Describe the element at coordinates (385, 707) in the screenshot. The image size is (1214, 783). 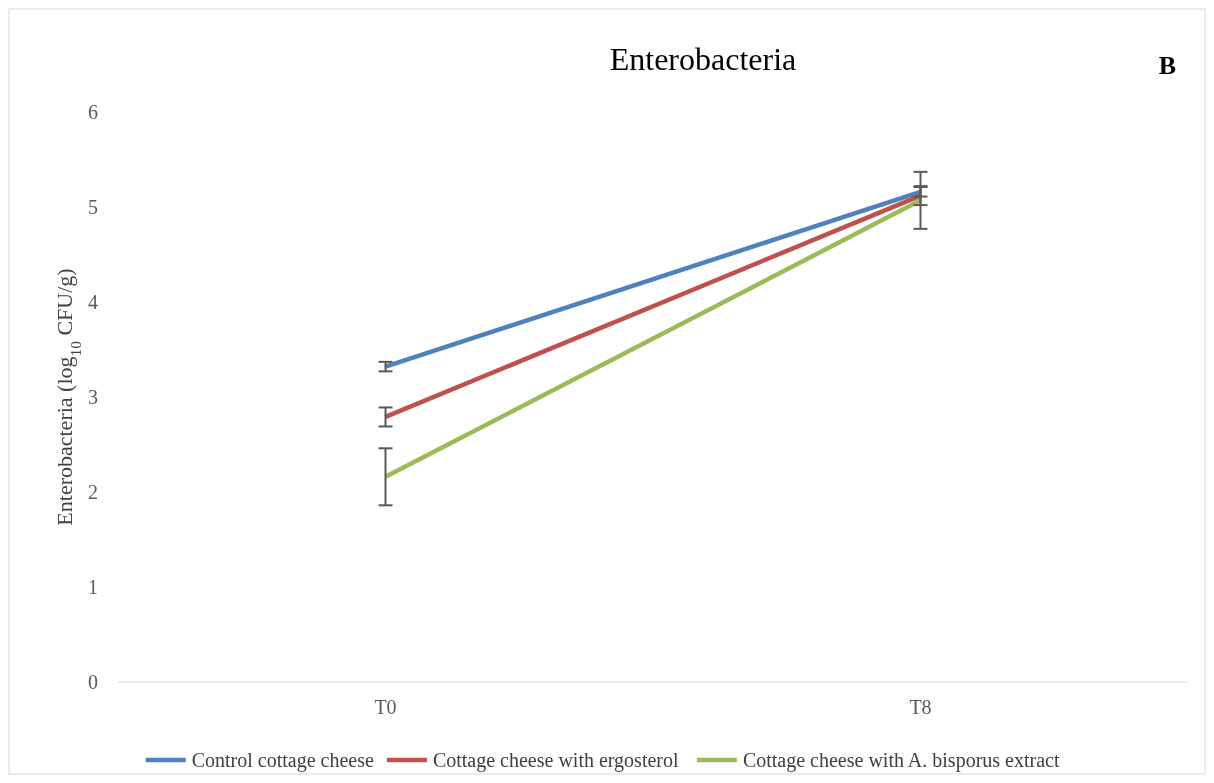
I see `x-tick-label: T0` at that location.